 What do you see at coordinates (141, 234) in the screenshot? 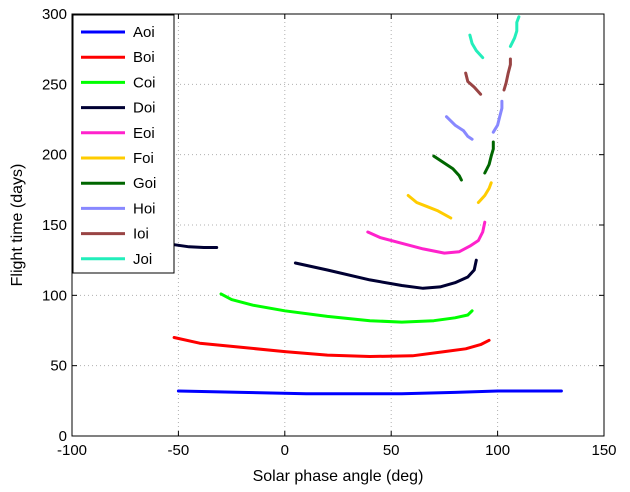
I see `legend-label: Ioi` at bounding box center [141, 234].